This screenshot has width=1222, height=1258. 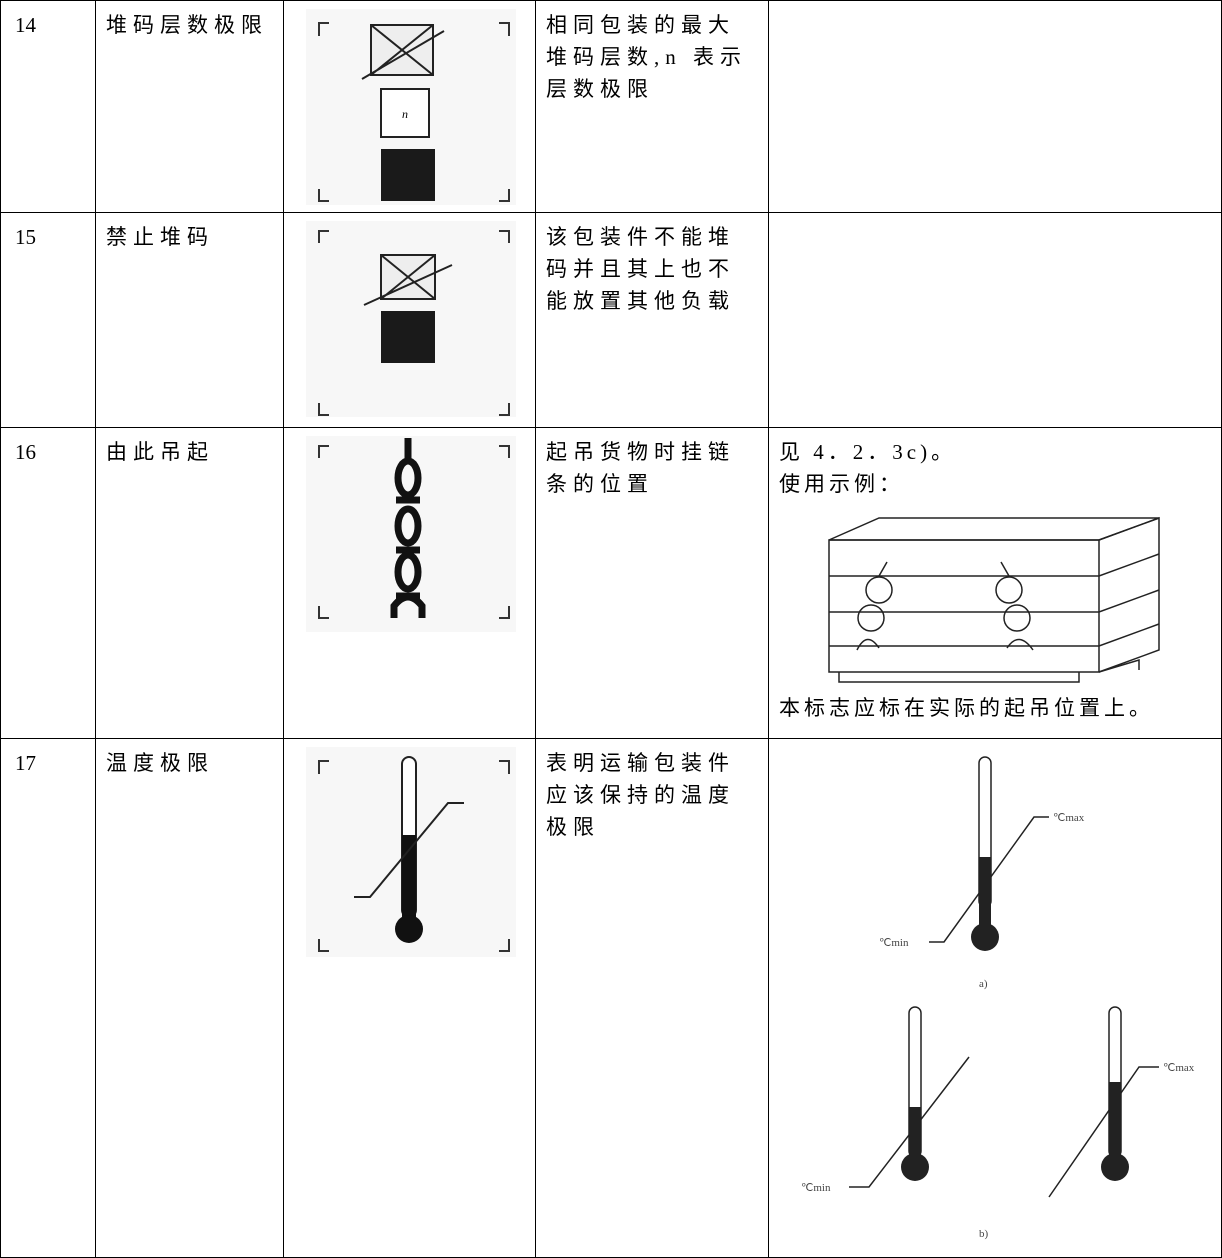 I want to click on figure-label: b), so click(x=984, y=1234).